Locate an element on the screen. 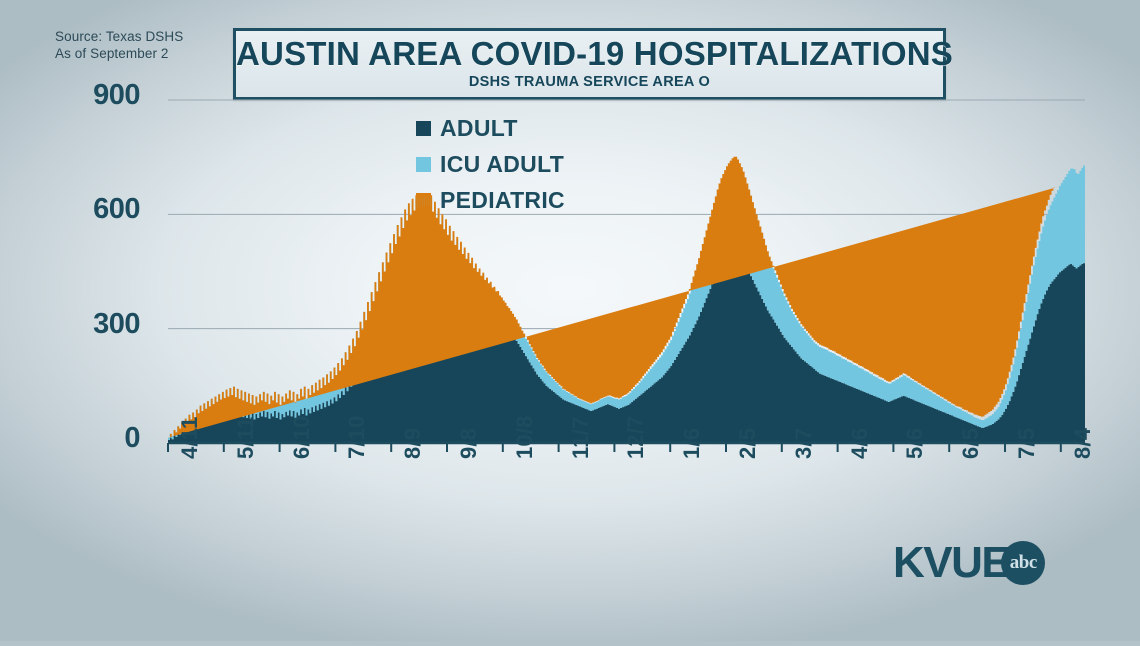 This screenshot has width=1140, height=646. source-note: Source: Texas DSHS As of September 2 is located at coordinates (119, 45).